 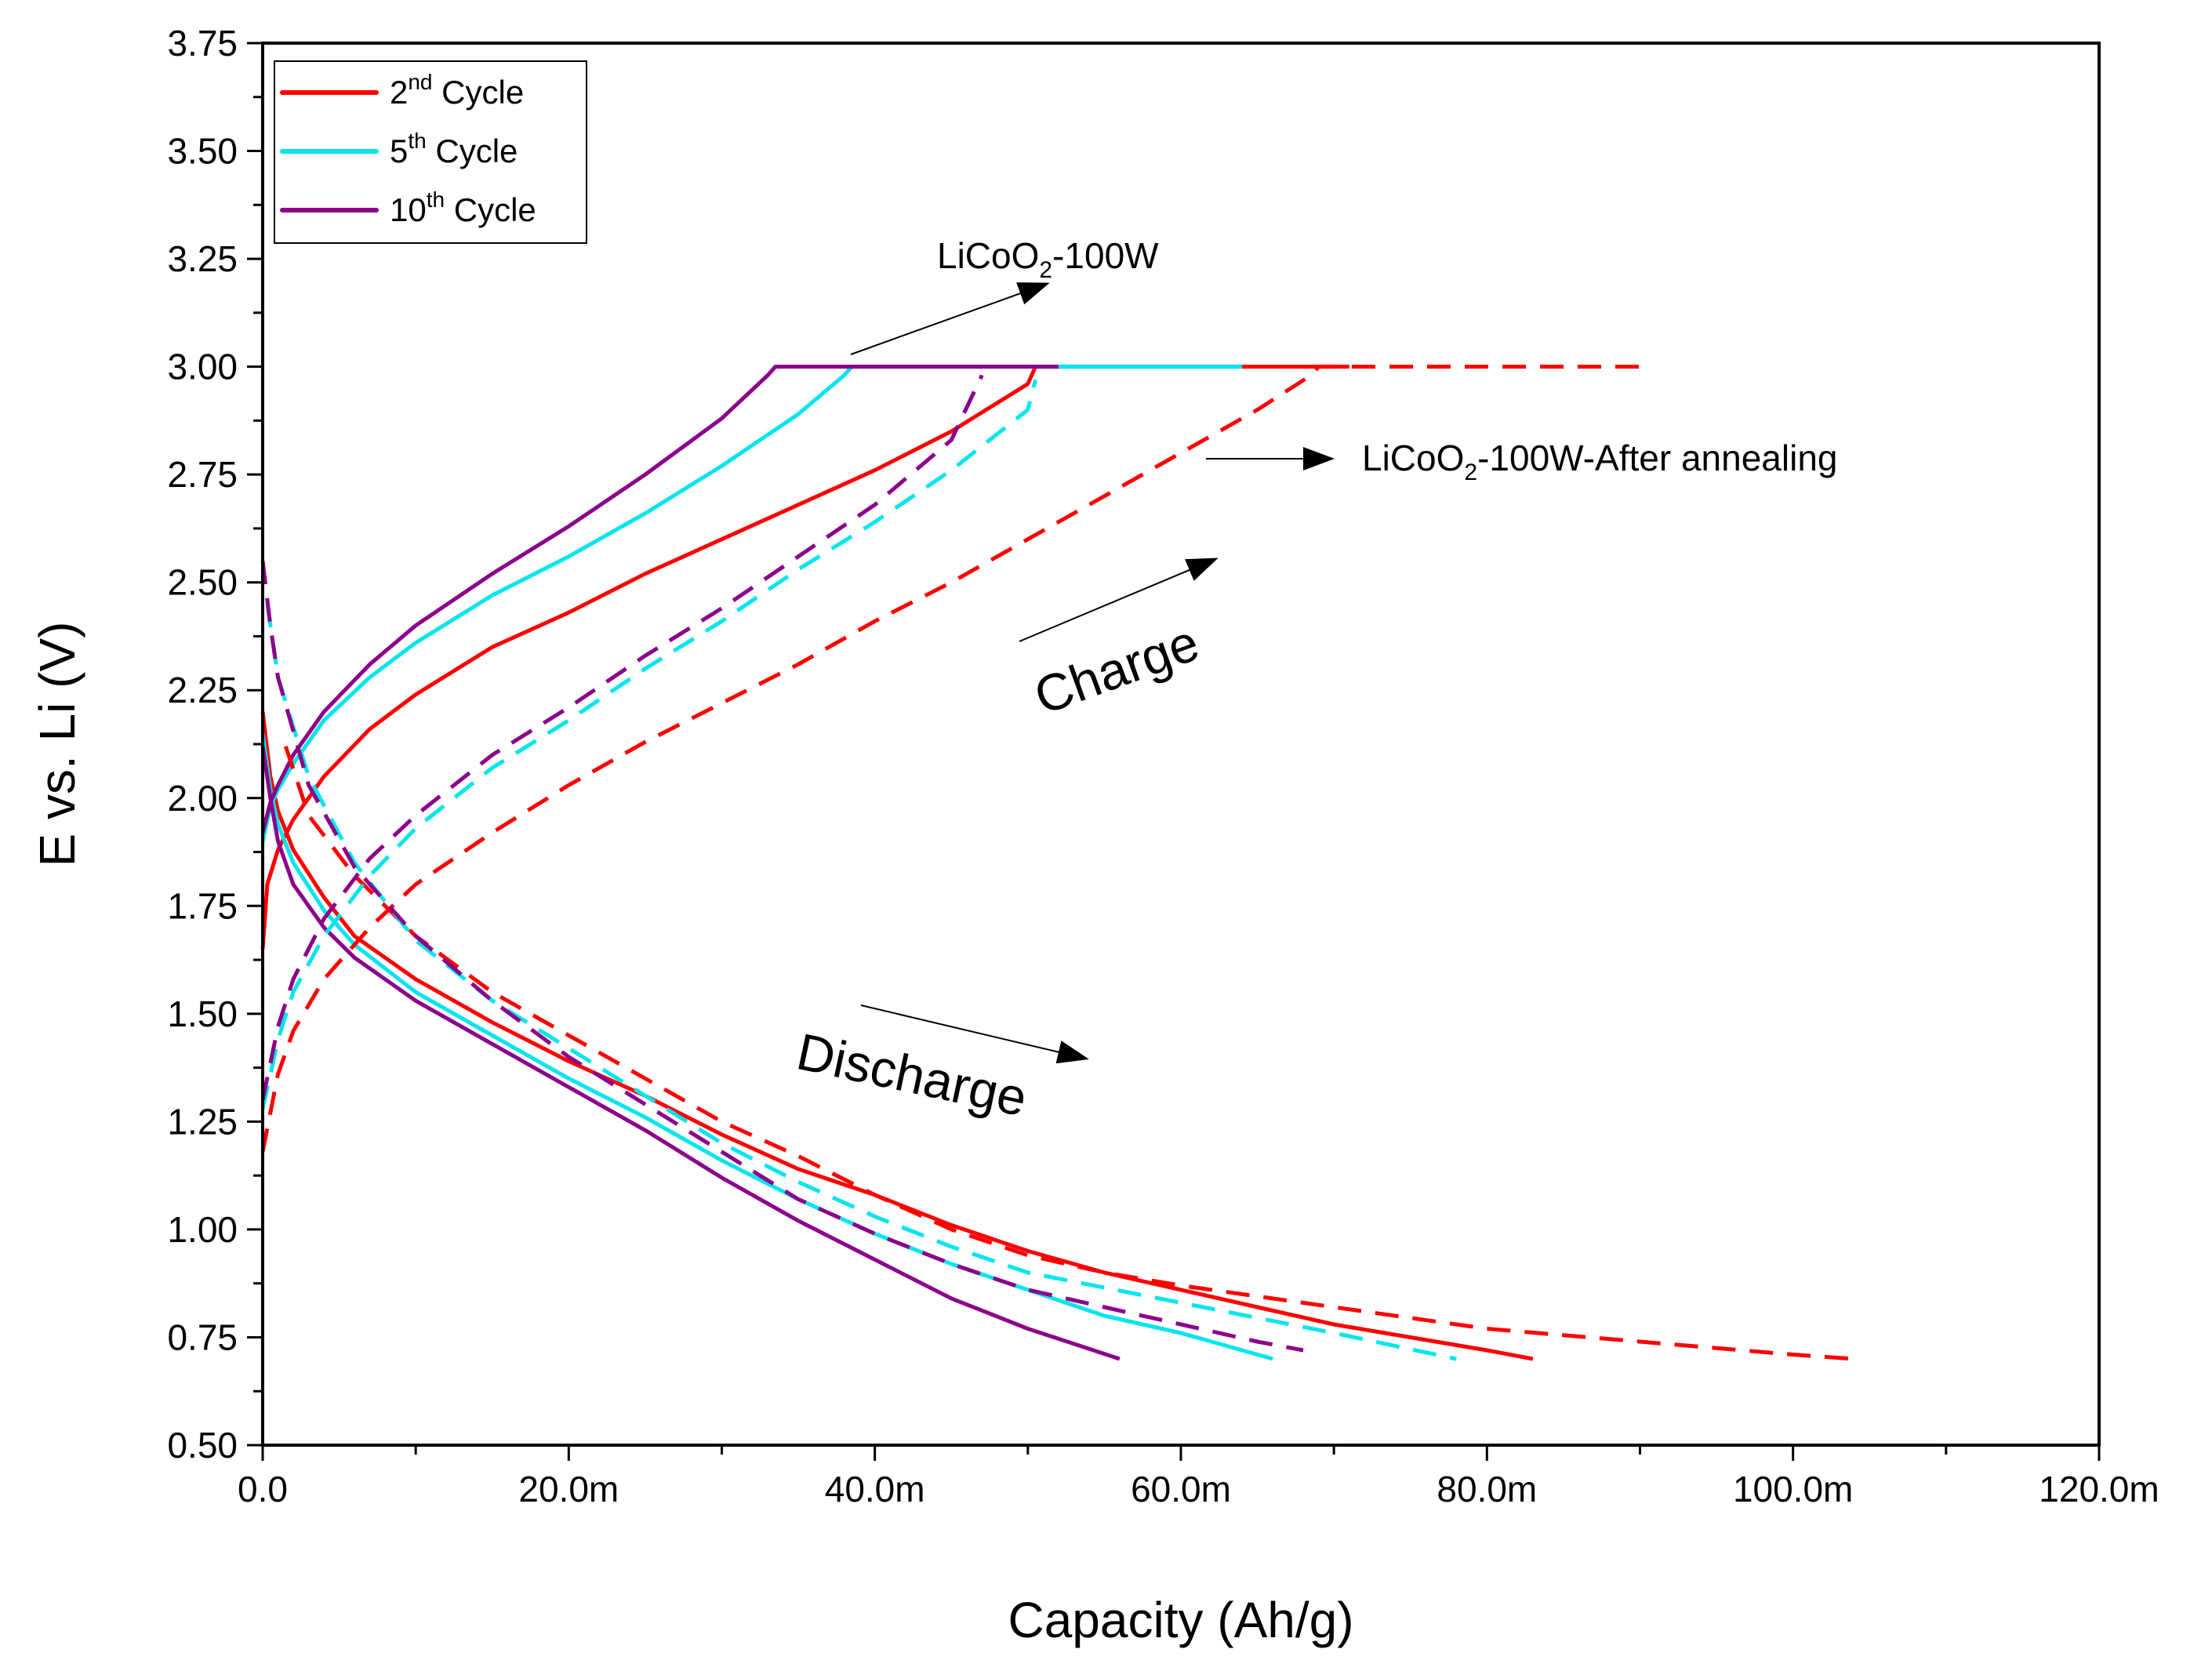 I want to click on y-tick-label: 2.00, so click(x=202, y=798).